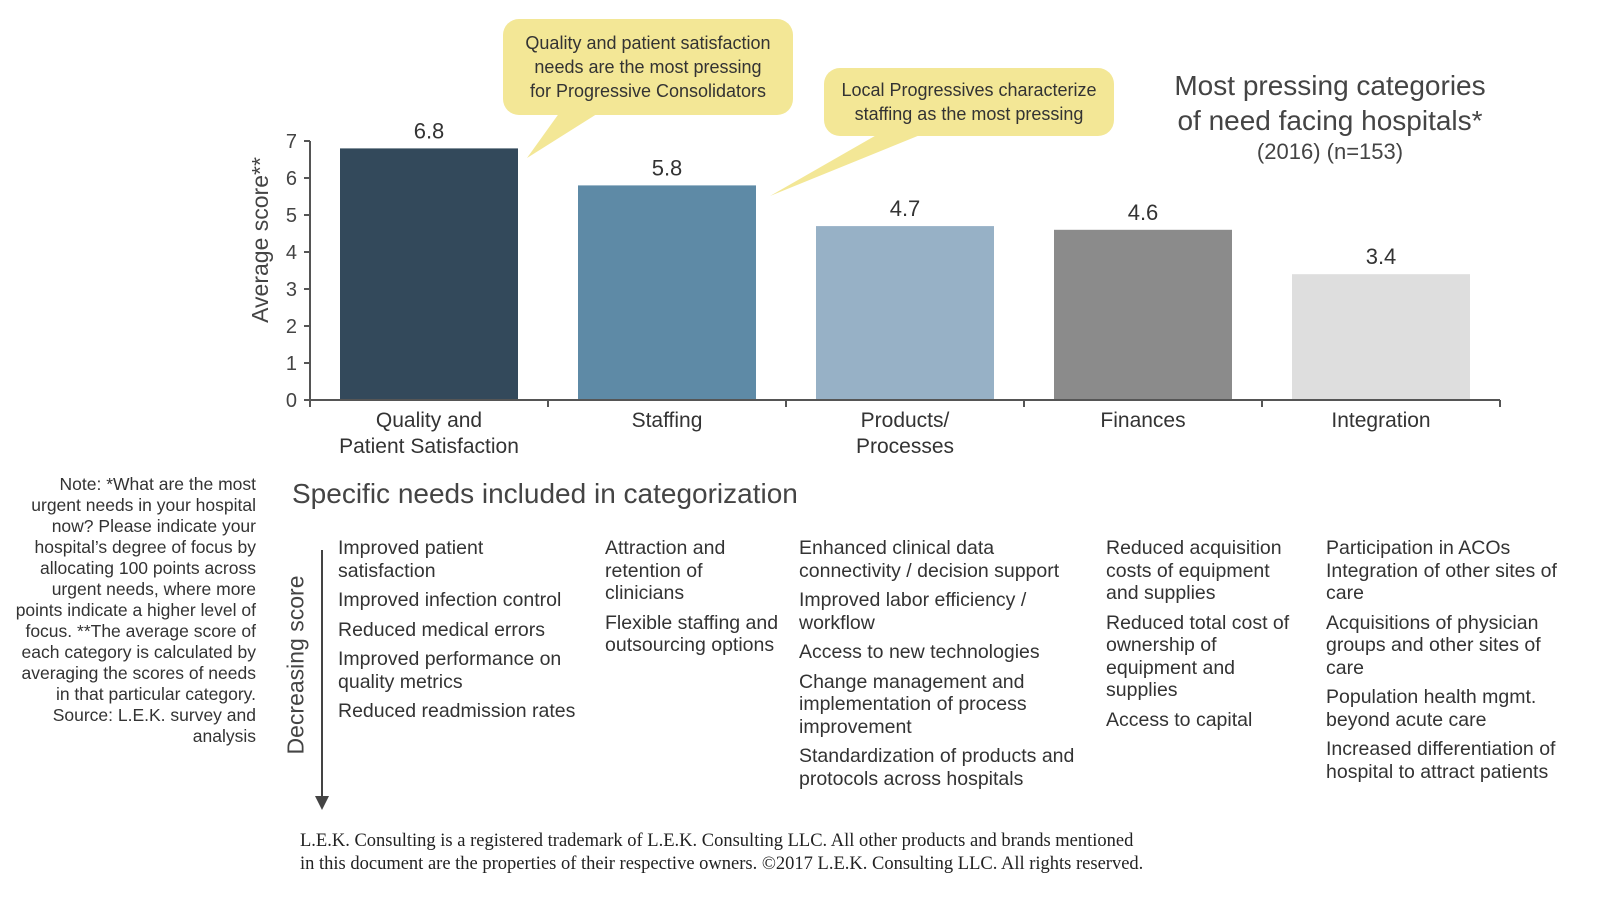  I want to click on chart-title-line-1: Most pressing categories, so click(1330, 85).